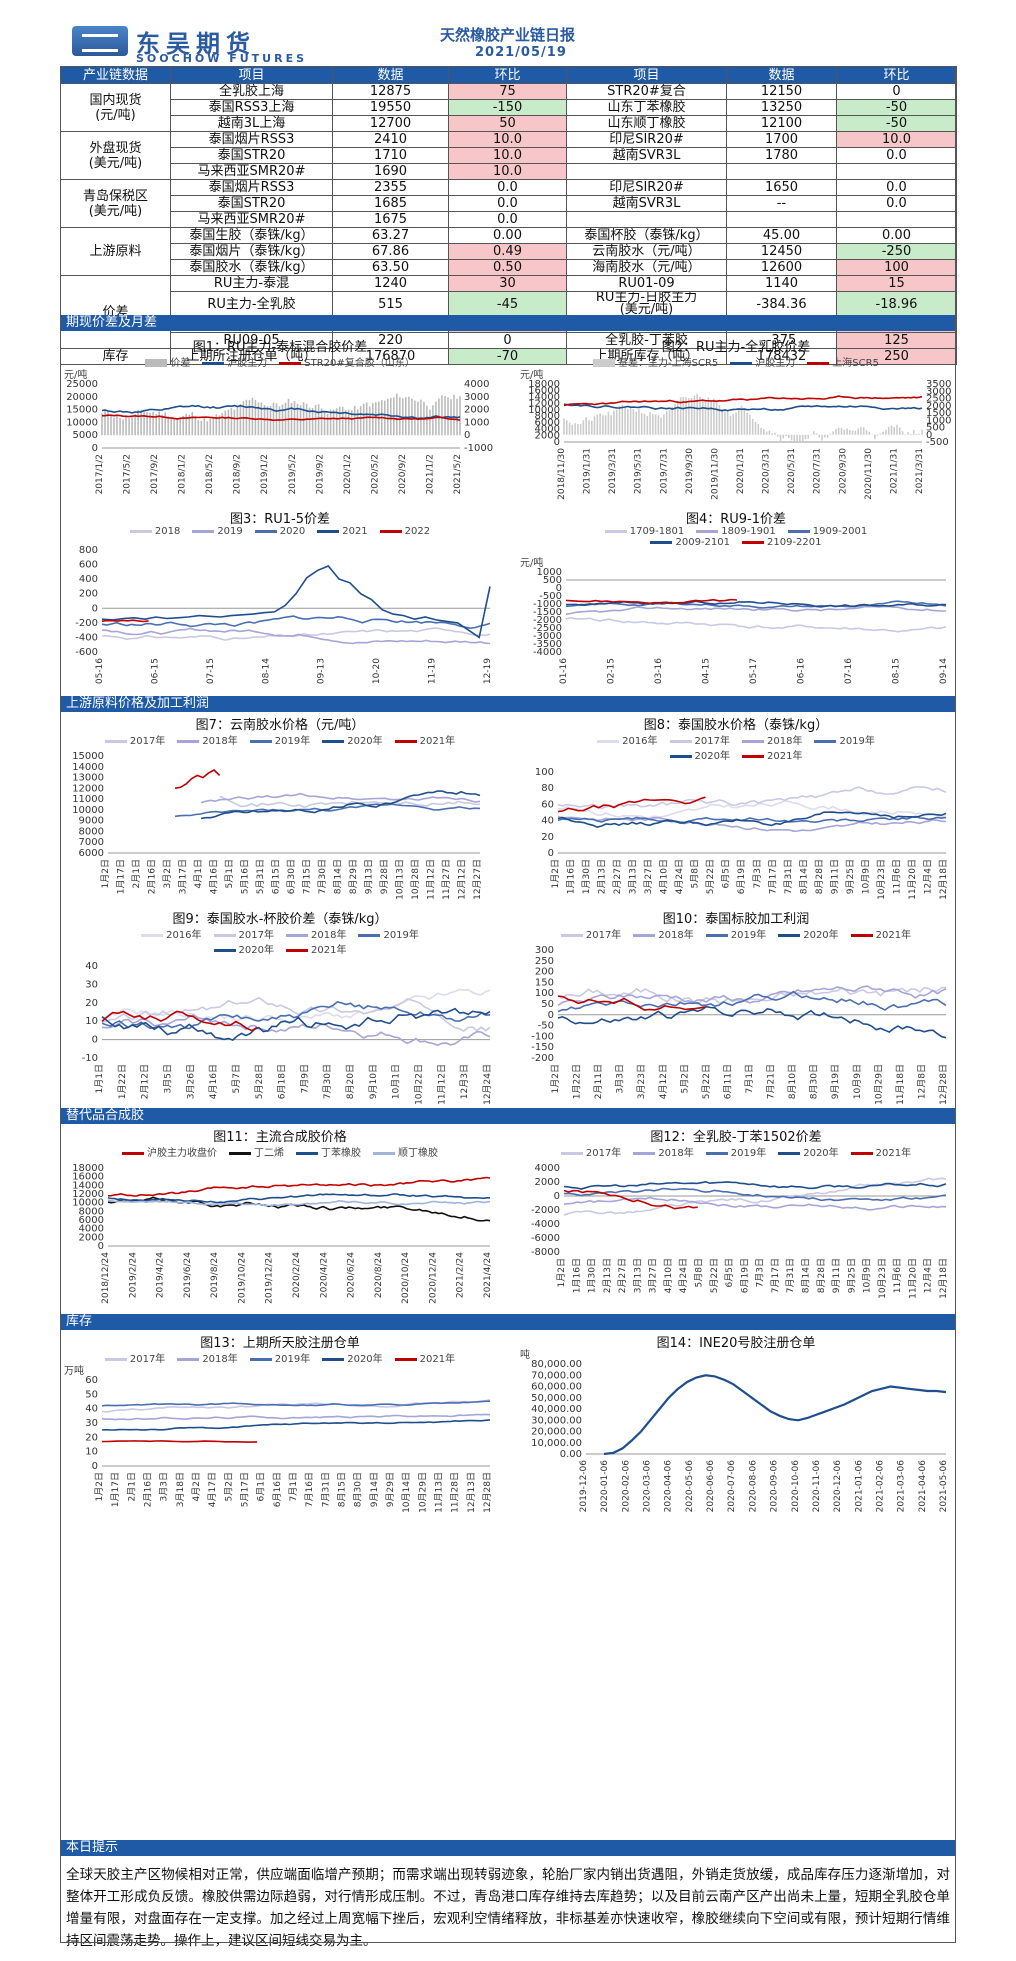 The width and height of the screenshot is (1016, 1961). Describe the element at coordinates (867, 1275) in the screenshot. I see `x-tick-label: 10月9日` at that location.